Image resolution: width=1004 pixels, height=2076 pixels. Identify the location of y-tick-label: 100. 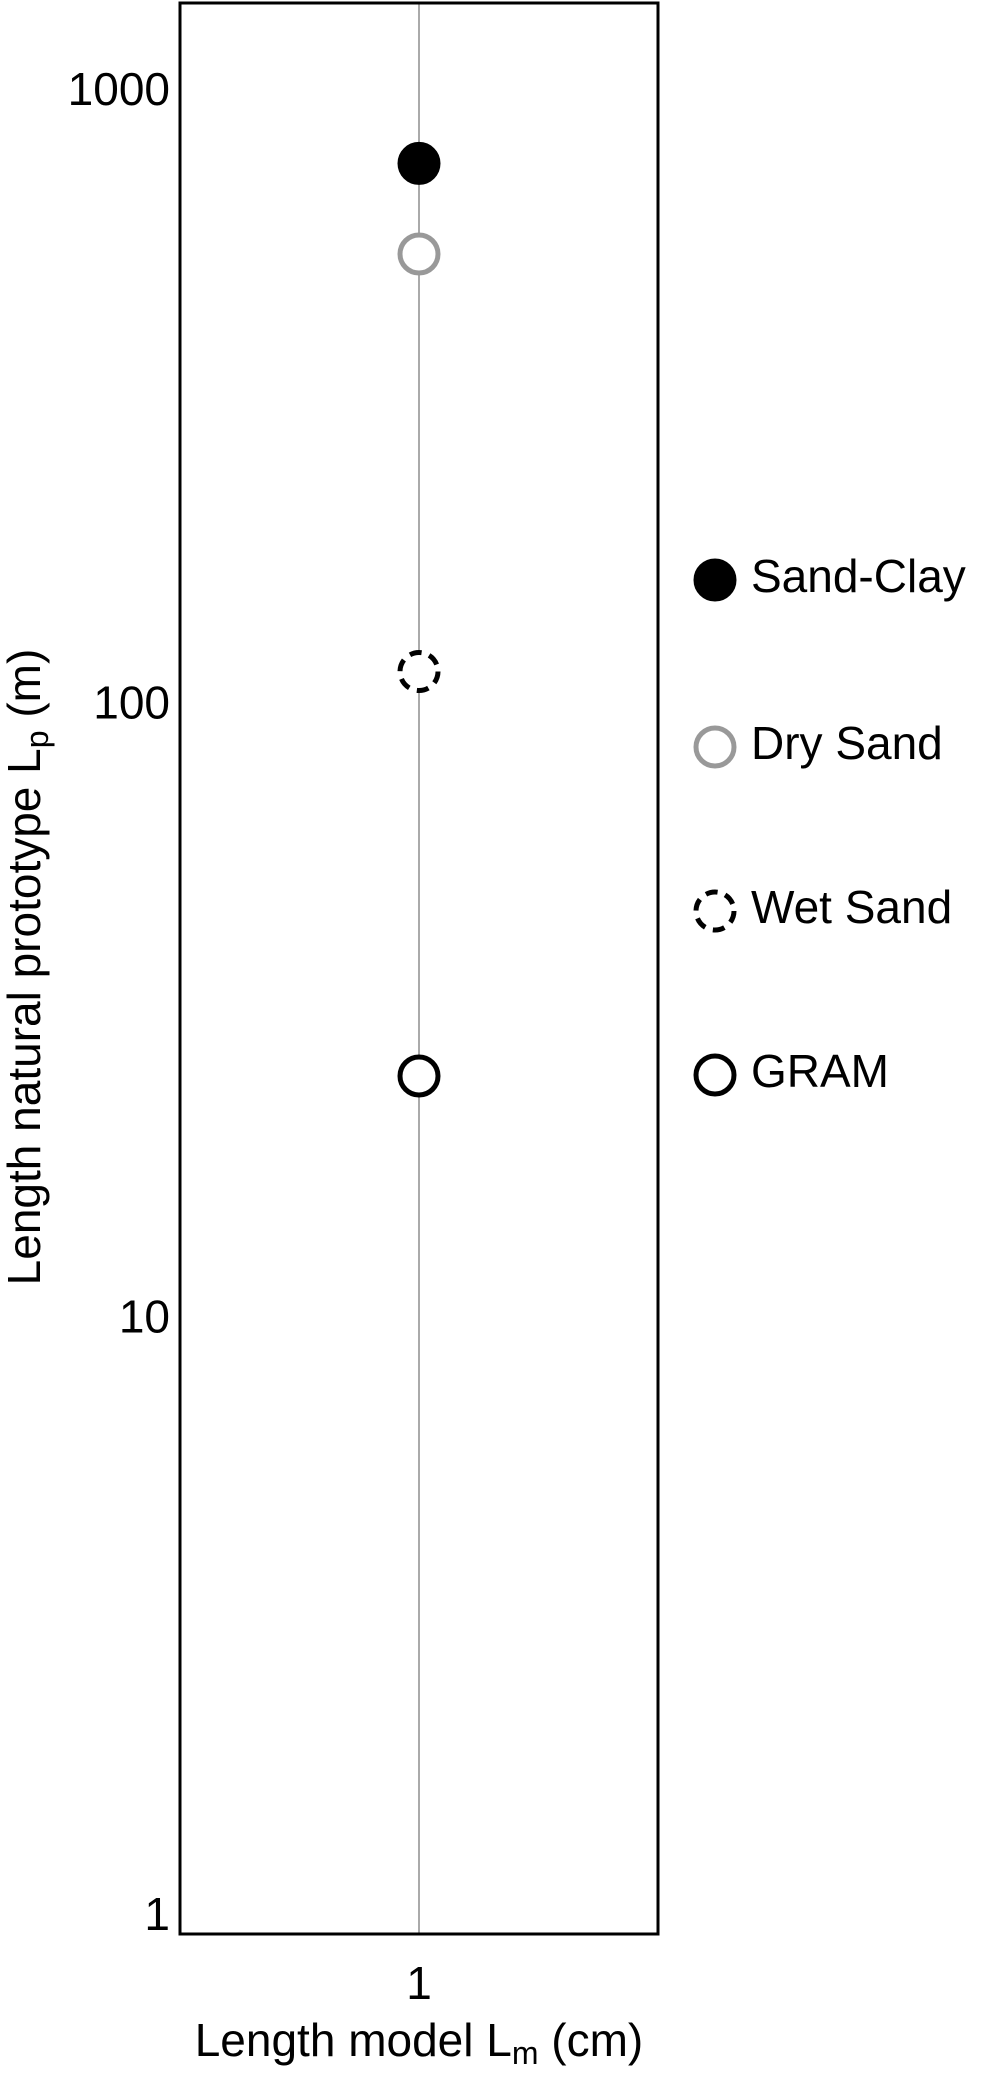
(131, 703).